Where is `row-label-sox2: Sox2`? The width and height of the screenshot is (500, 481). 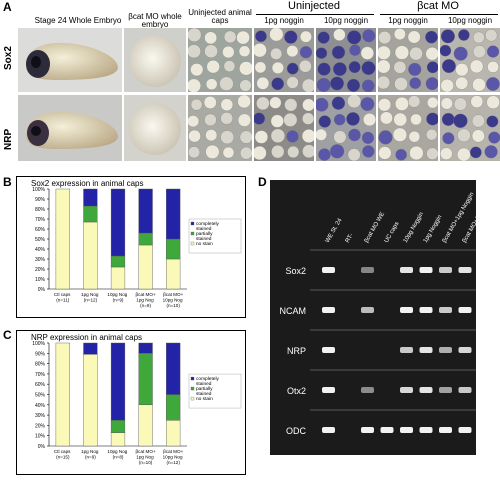
row-label-sox2: Sox2 is located at coordinates (8, 58).